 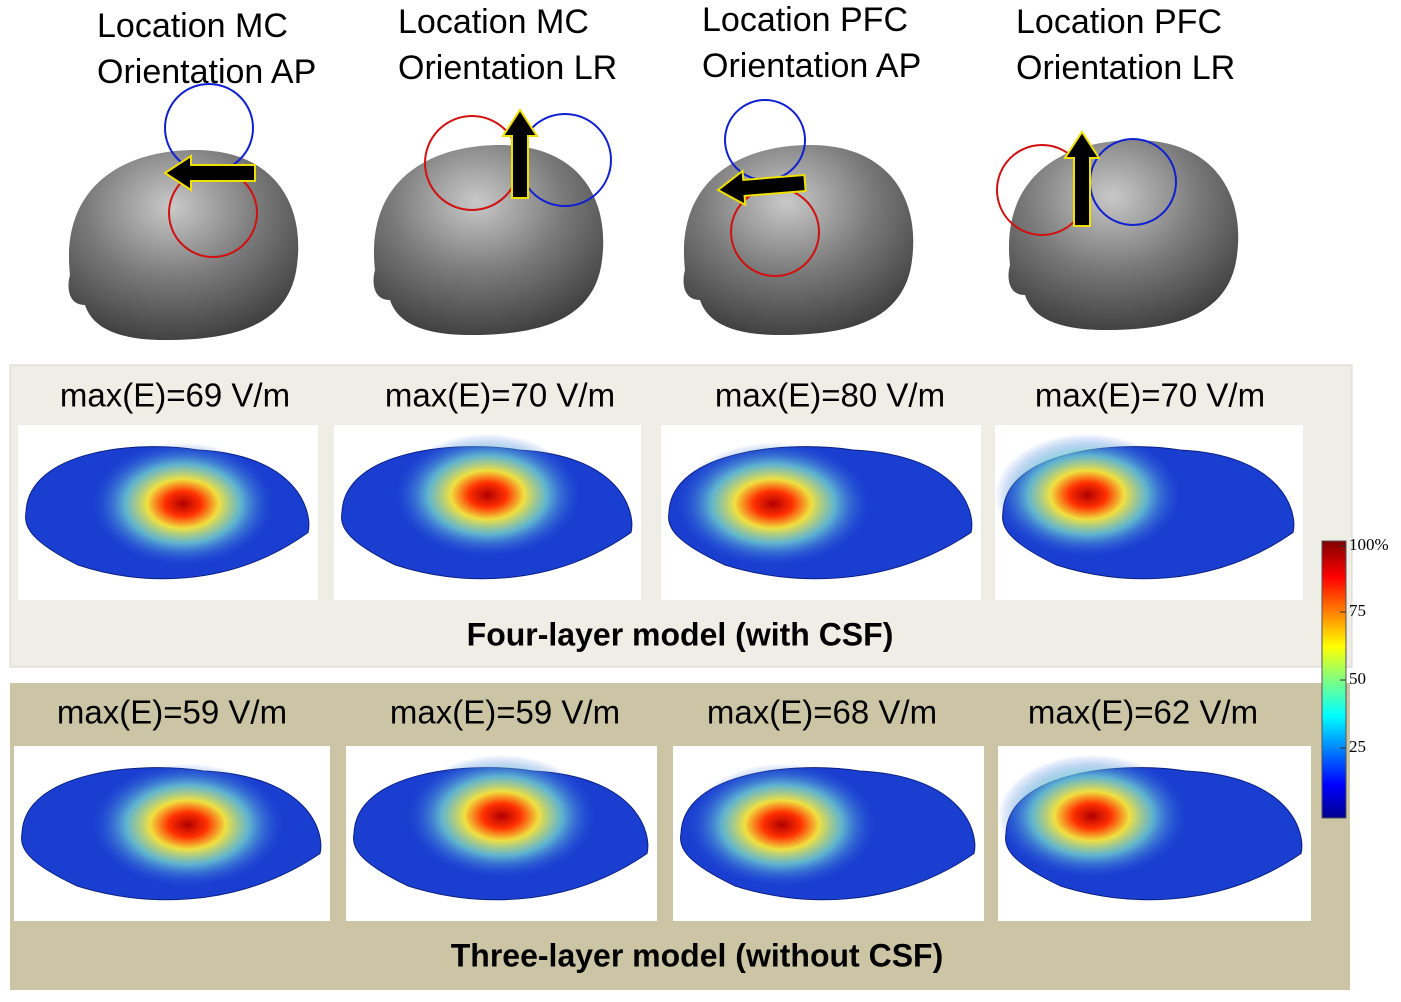 What do you see at coordinates (822, 712) in the screenshot?
I see `max-e-label: max(E)=68 V/m` at bounding box center [822, 712].